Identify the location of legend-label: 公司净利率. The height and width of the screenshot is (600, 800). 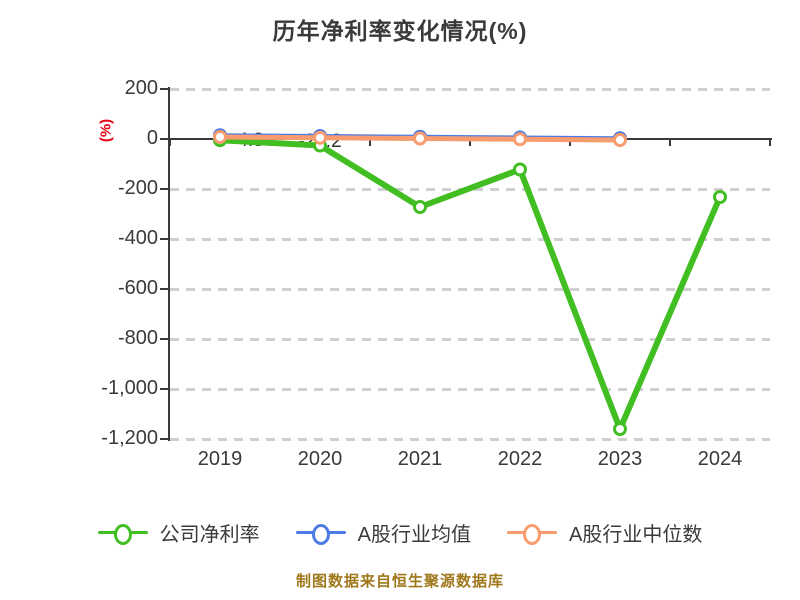
(209, 535).